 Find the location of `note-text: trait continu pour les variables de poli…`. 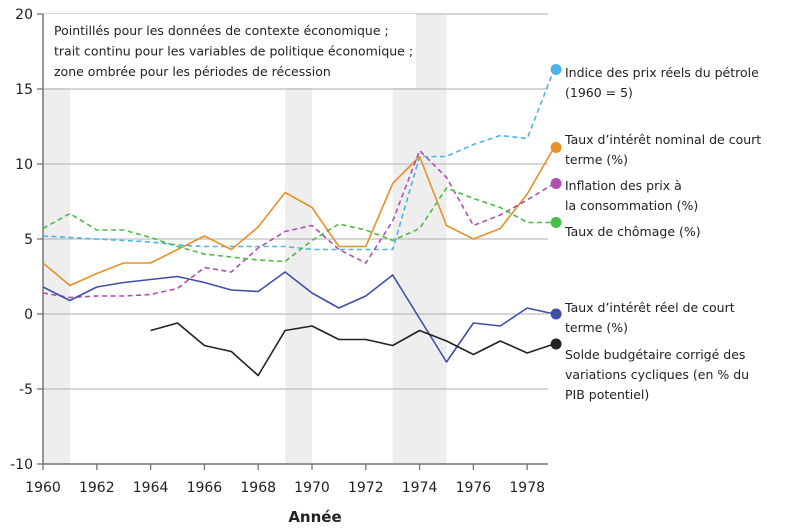

note-text: trait continu pour les variables de poli… is located at coordinates (233, 51).